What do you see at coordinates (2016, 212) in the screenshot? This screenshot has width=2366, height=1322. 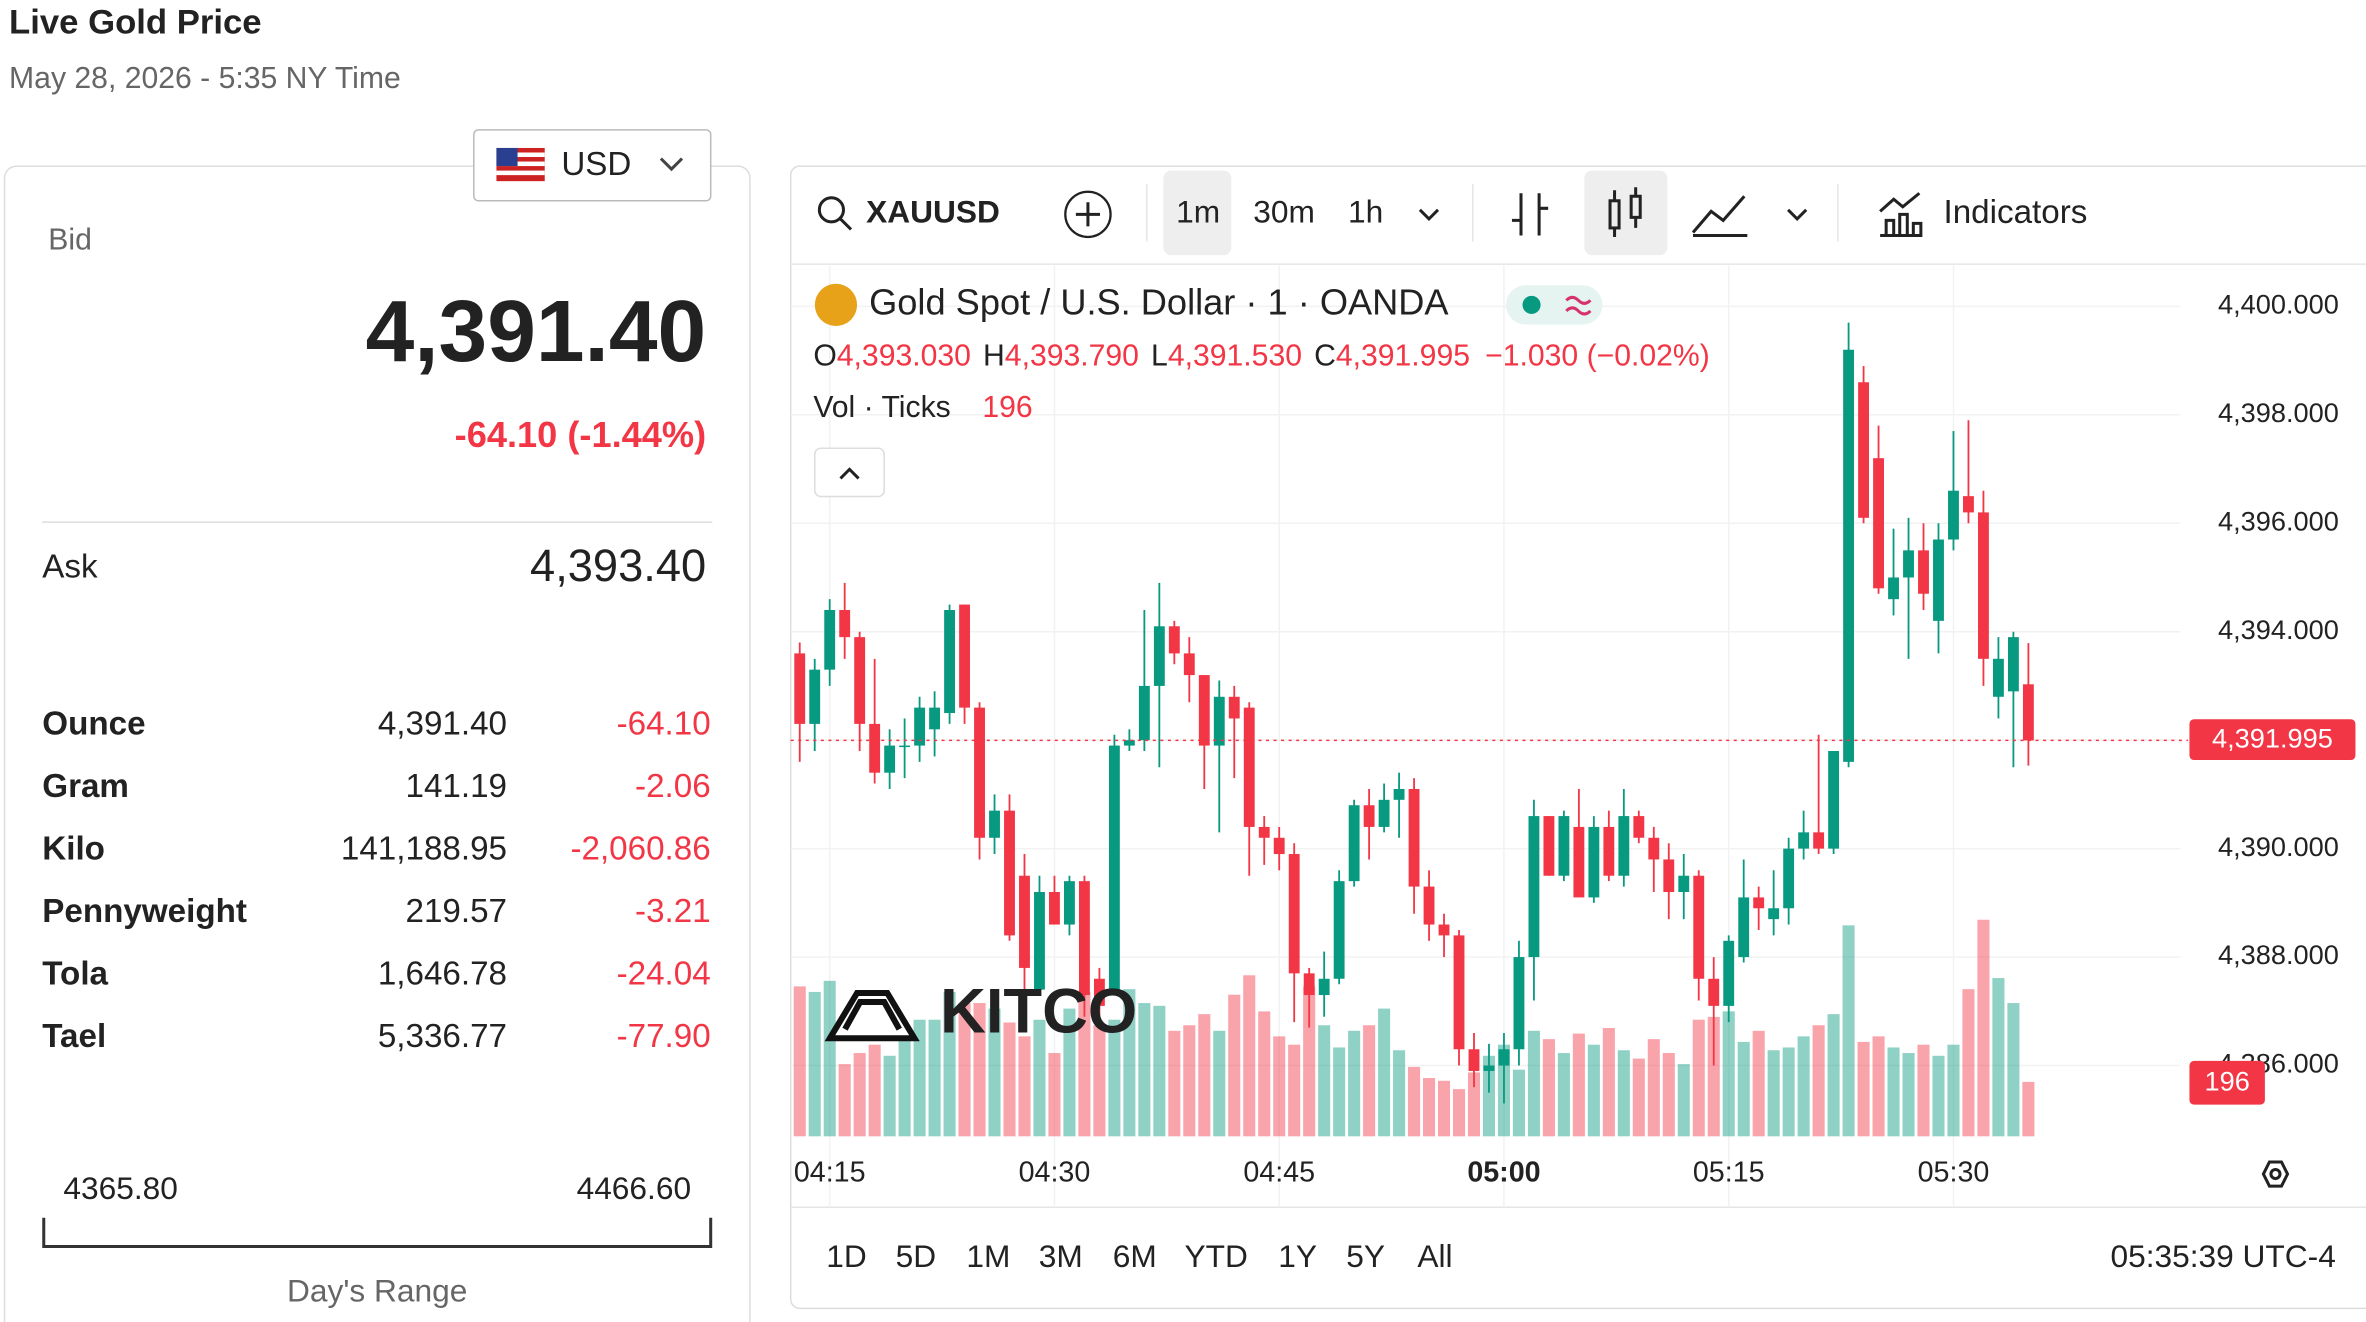 I see `indicators: Indicators` at bounding box center [2016, 212].